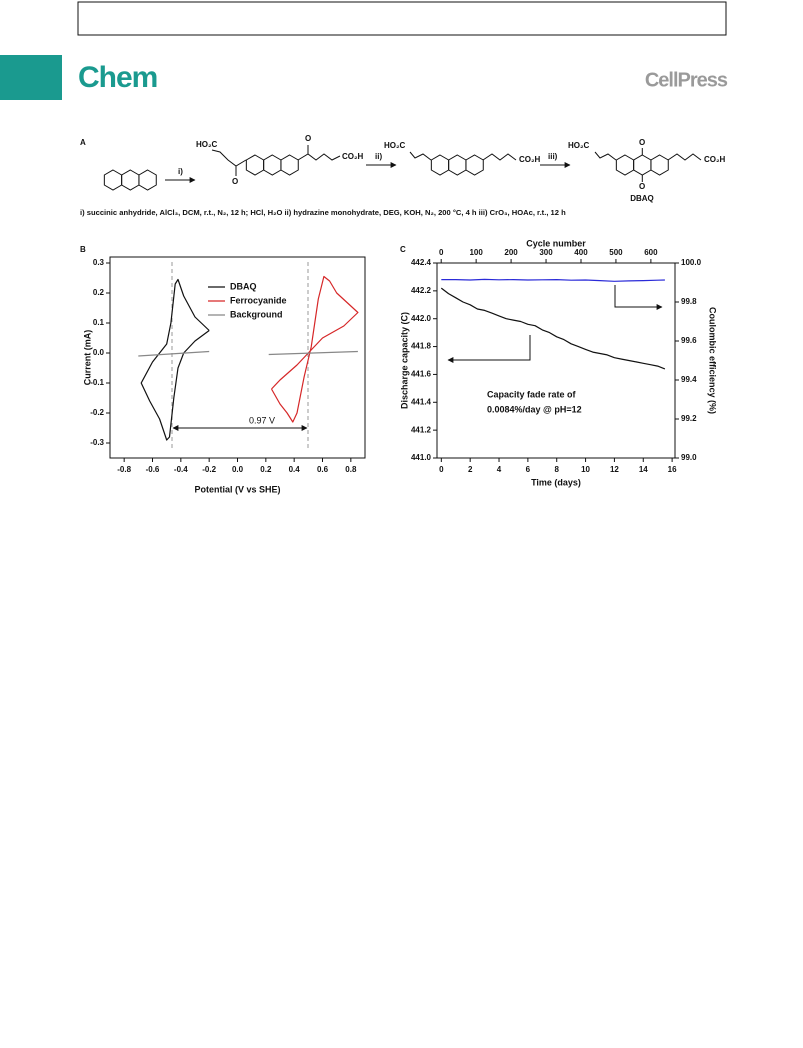  Describe the element at coordinates (256, 314) in the screenshot. I see `legend-label: Background` at that location.